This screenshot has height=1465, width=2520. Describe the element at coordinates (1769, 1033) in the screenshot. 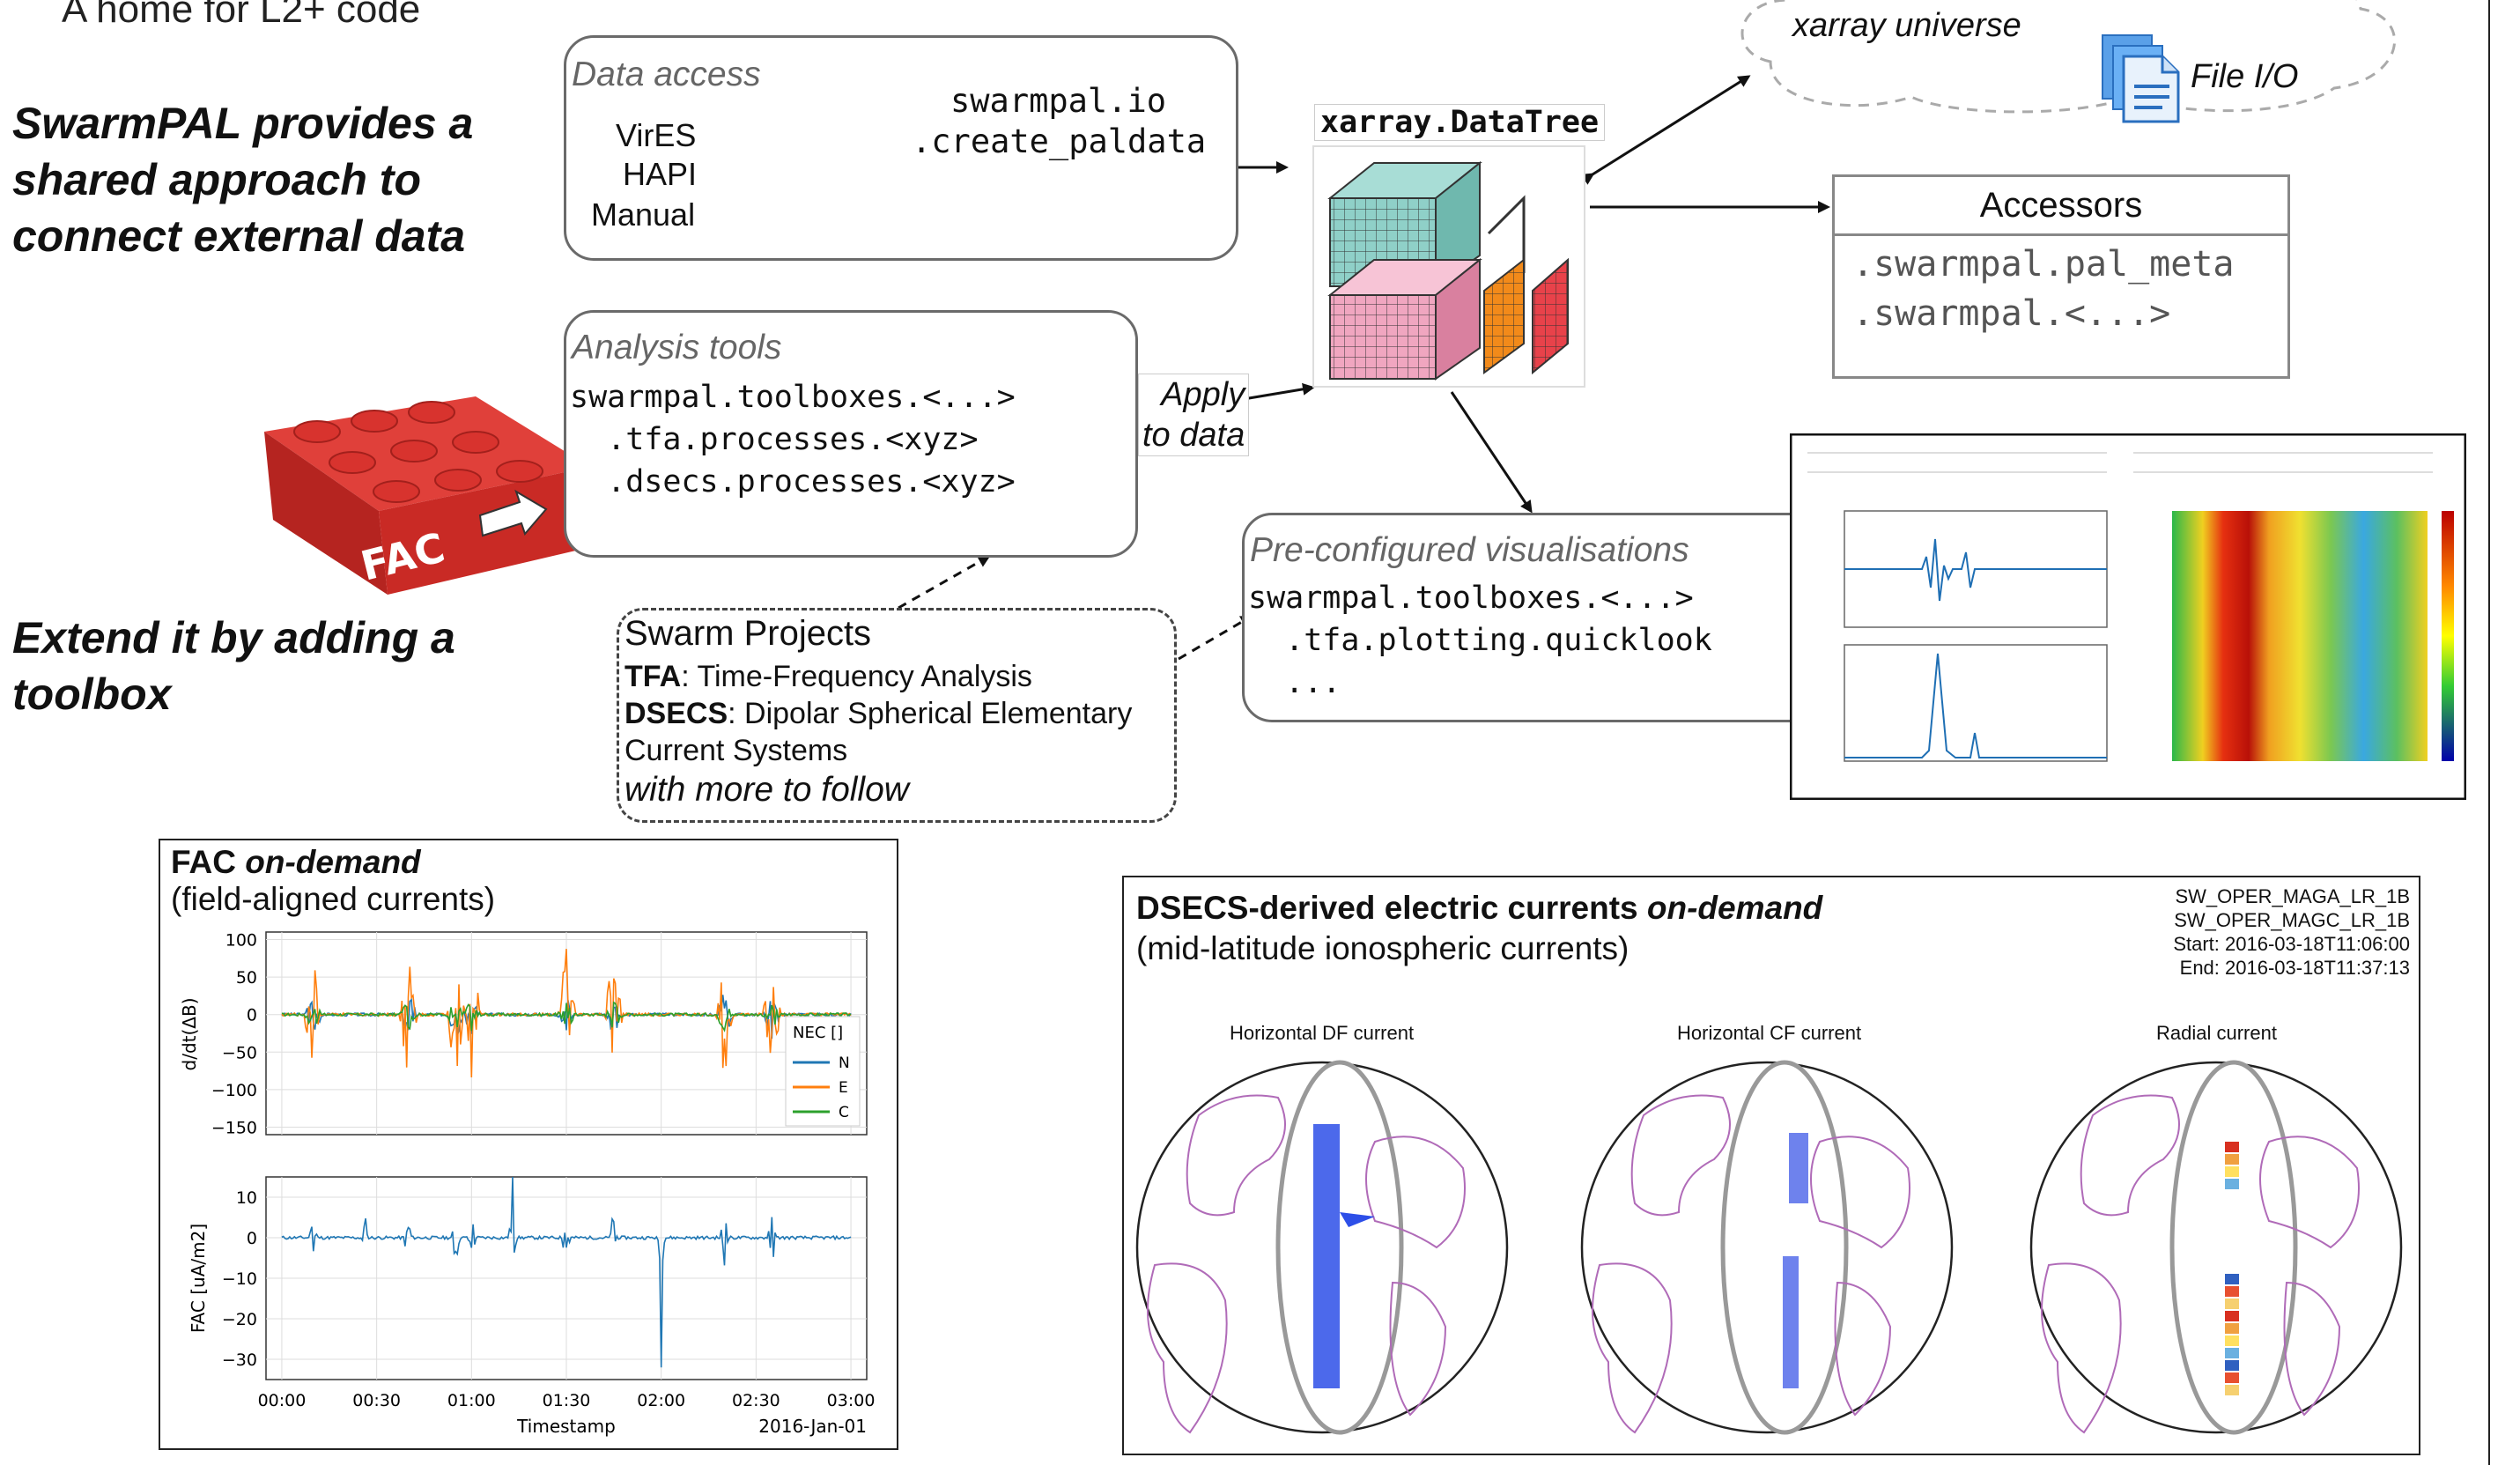

I see `globe-label-cf: Horizontal CF current` at that location.